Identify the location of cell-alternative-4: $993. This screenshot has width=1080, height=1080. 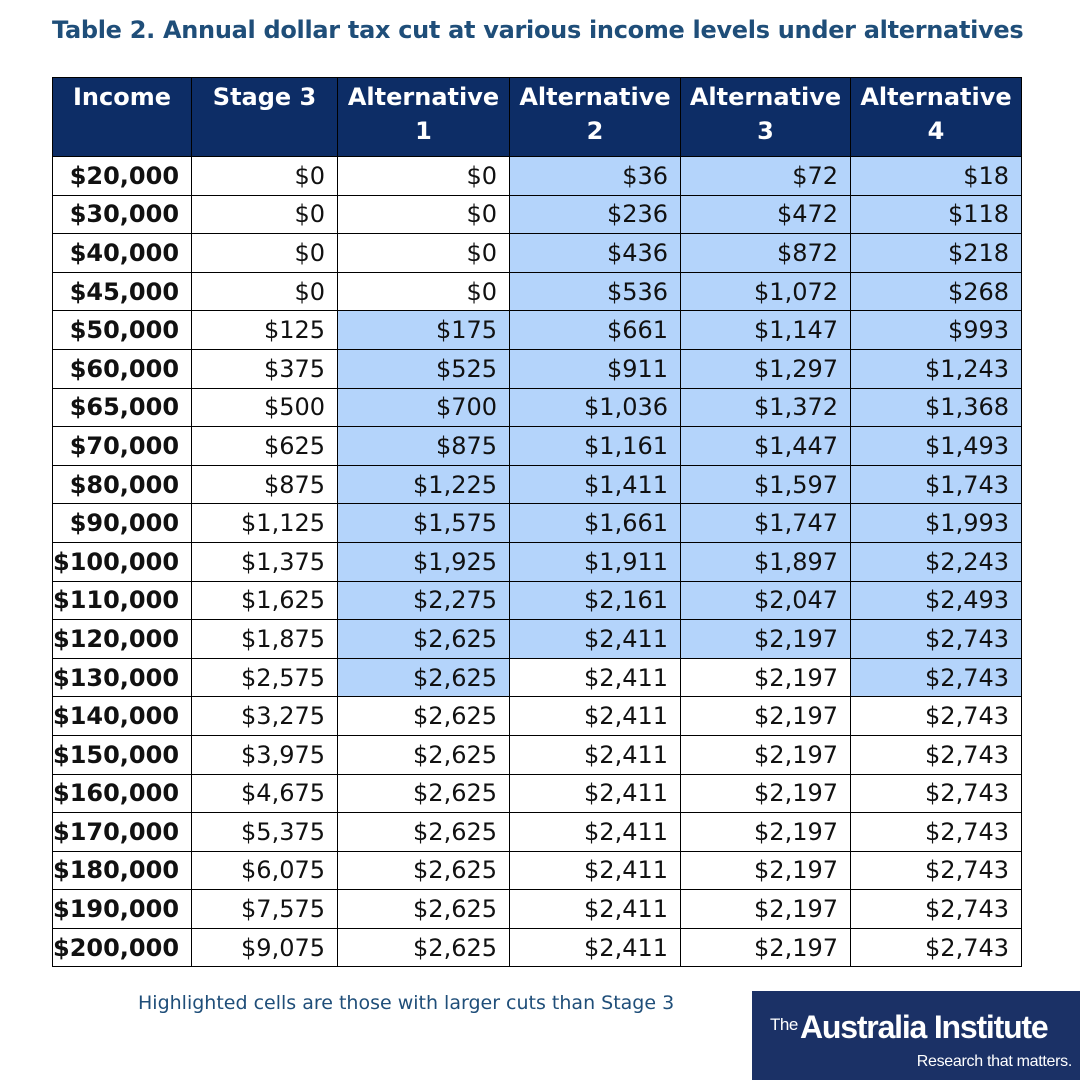
(936, 330).